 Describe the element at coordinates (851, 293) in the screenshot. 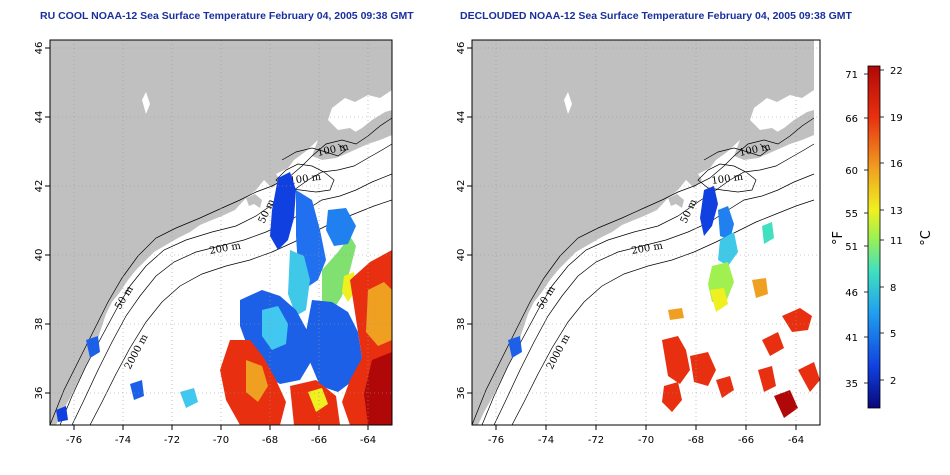

I see `colorbar-f-tick: 46` at that location.